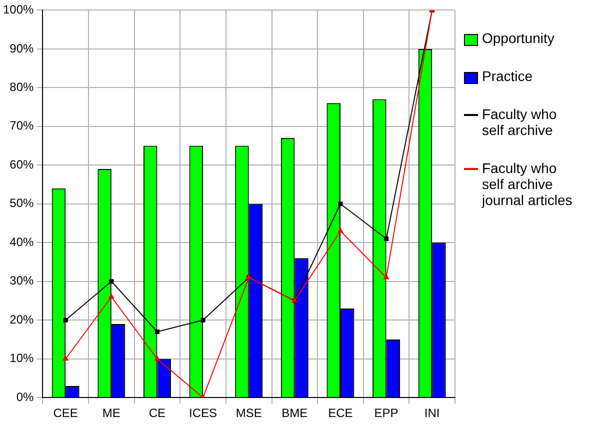  What do you see at coordinates (203, 413) in the screenshot?
I see `x-tick-label: ICES` at bounding box center [203, 413].